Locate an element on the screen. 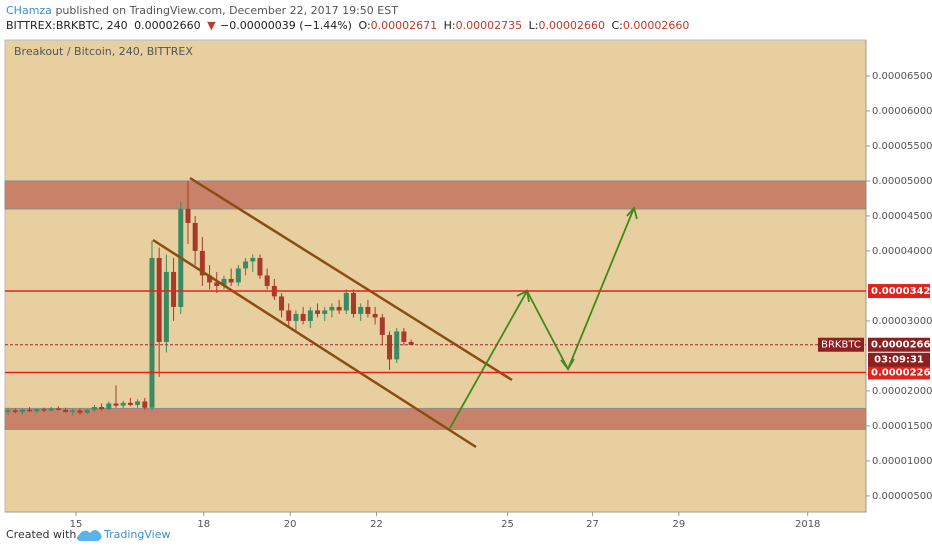 This screenshot has width=932, height=550. chart-title: Breakout / Bitcoin, 240, BITTREX is located at coordinates (103, 51).